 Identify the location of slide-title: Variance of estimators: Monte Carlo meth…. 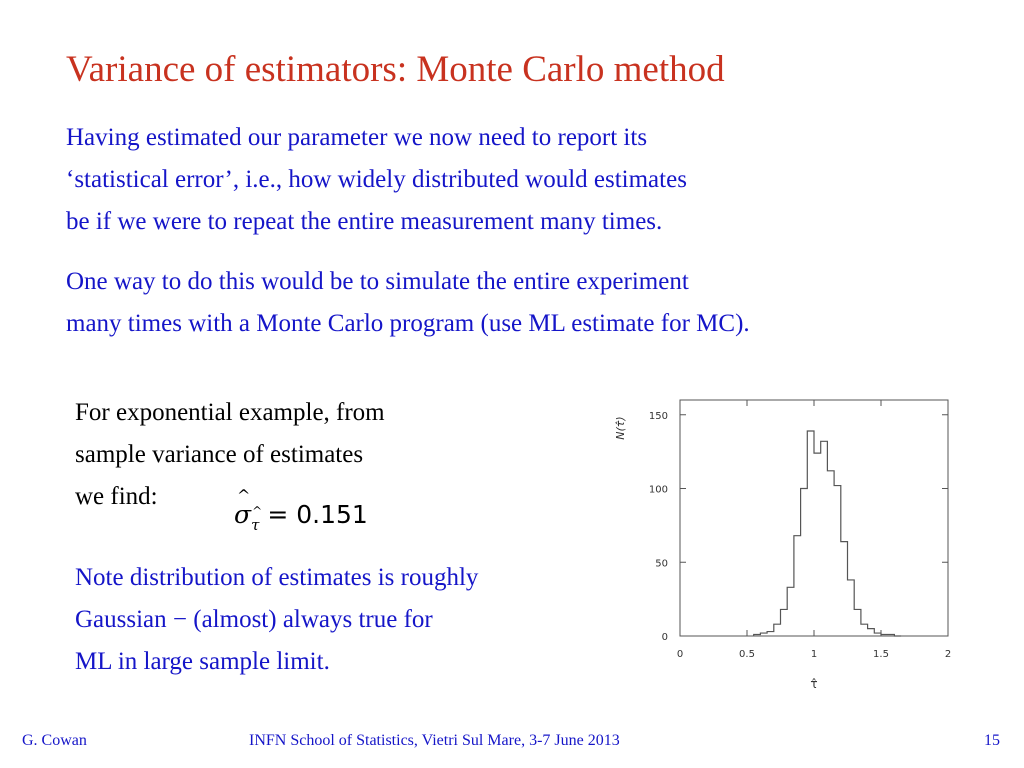
(395, 69).